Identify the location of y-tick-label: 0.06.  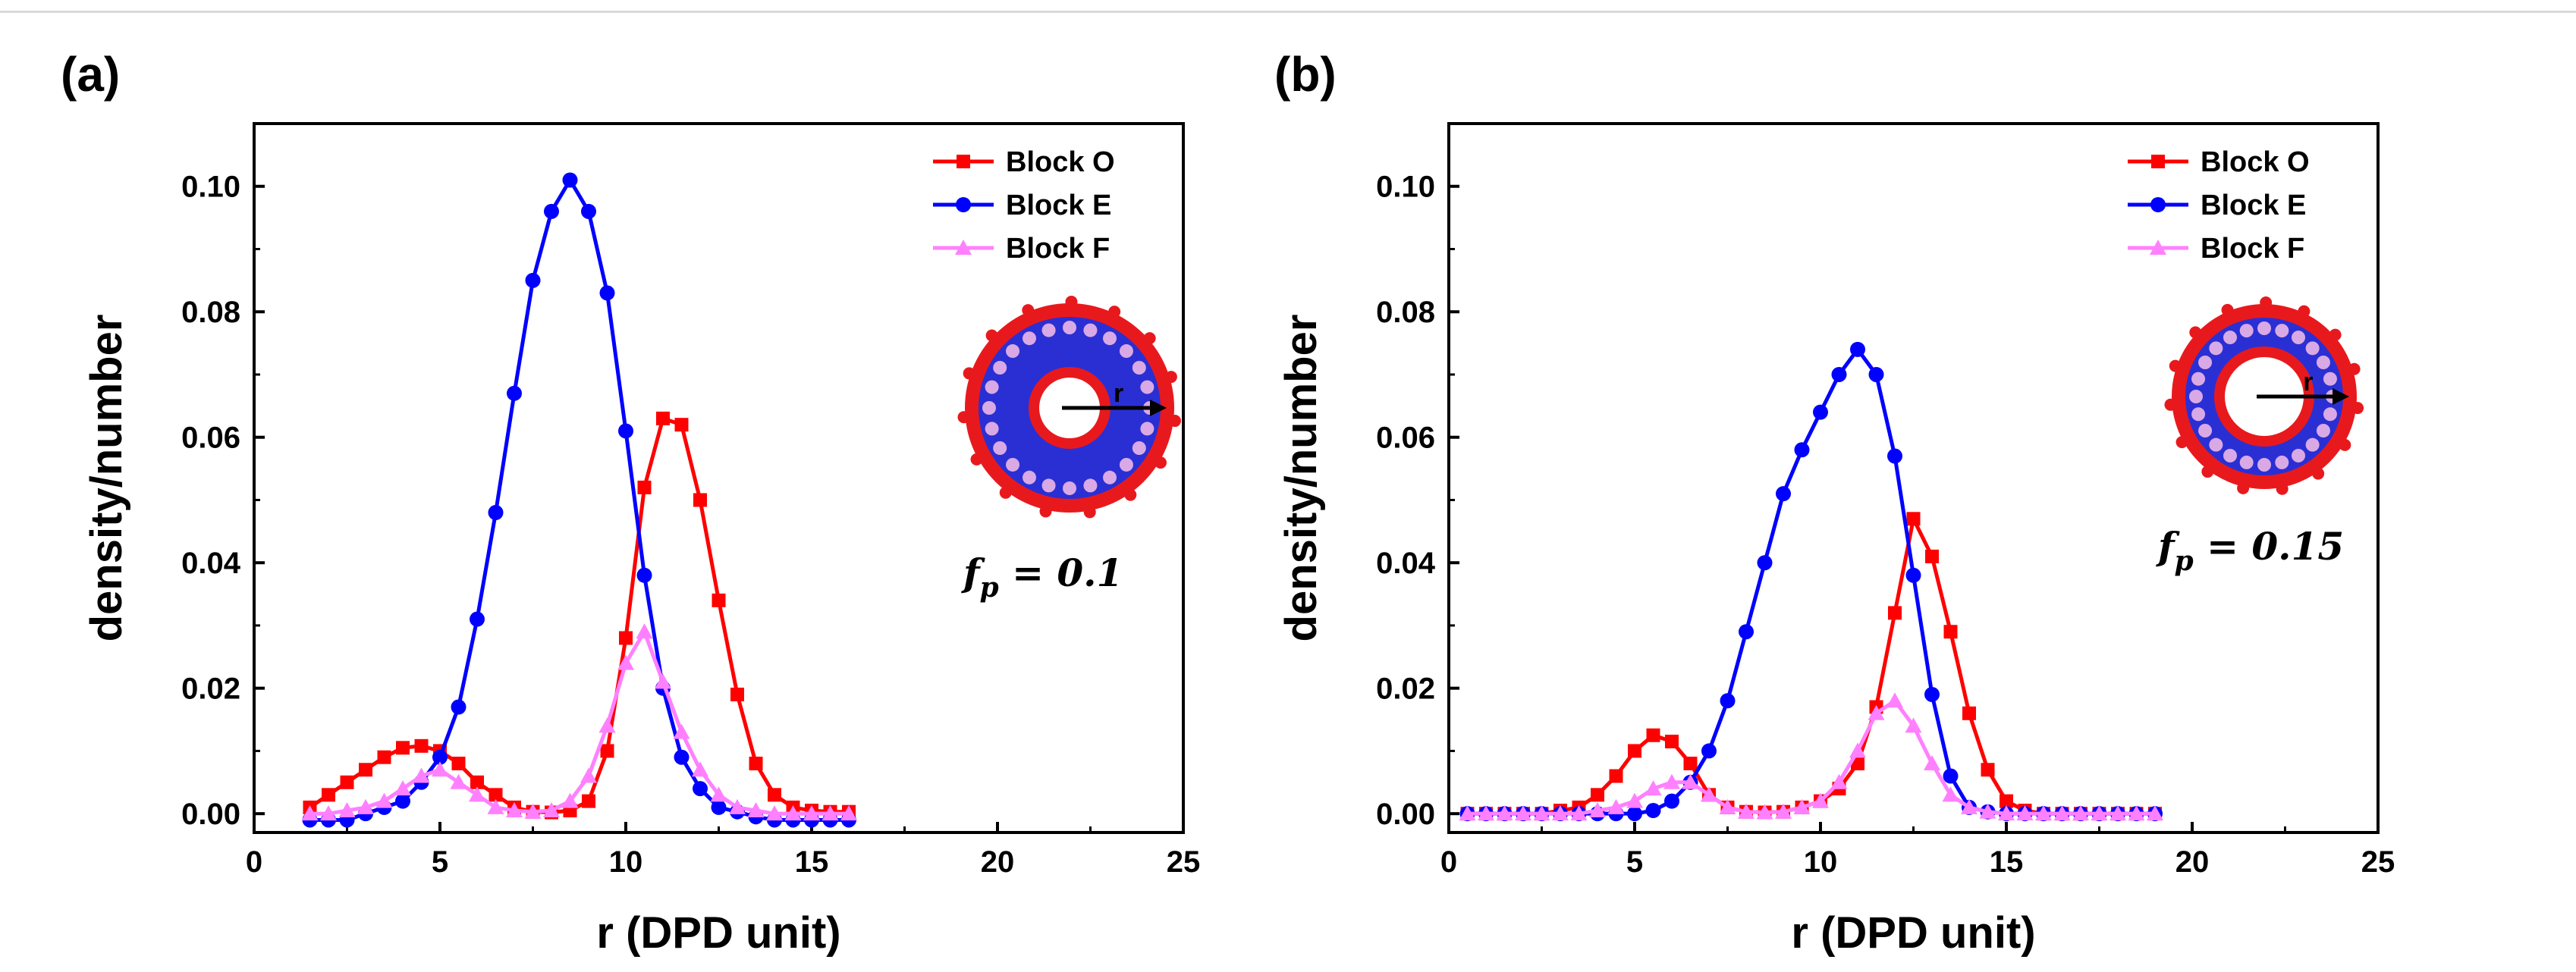
(210, 438).